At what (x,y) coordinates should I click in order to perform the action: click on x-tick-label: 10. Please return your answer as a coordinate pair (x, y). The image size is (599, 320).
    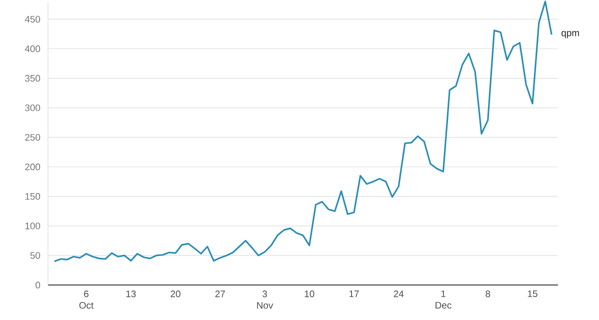
    Looking at the image, I should click on (309, 294).